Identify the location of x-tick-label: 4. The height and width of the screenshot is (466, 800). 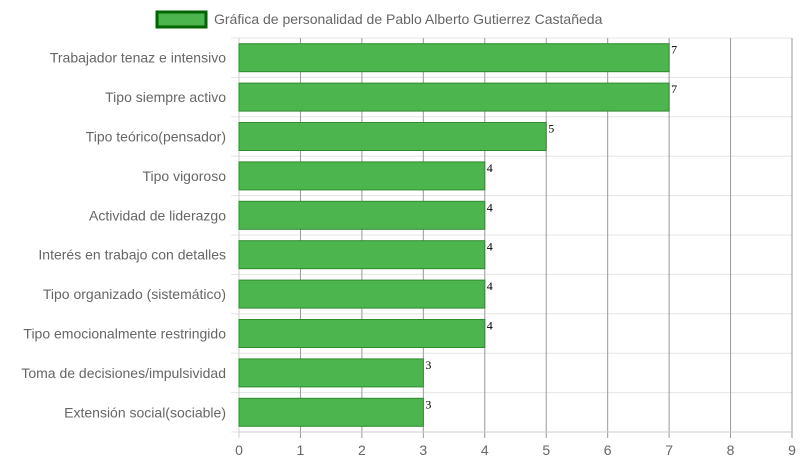
(485, 450).